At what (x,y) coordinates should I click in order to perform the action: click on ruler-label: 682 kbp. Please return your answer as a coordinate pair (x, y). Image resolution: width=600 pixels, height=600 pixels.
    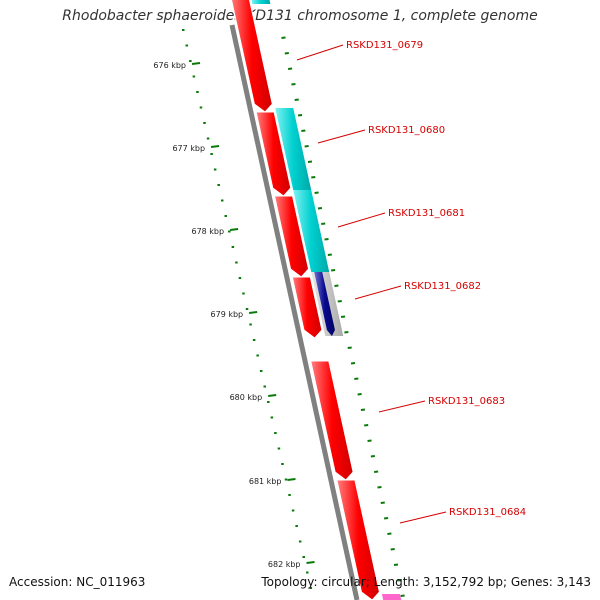
    Looking at the image, I should click on (284, 564).